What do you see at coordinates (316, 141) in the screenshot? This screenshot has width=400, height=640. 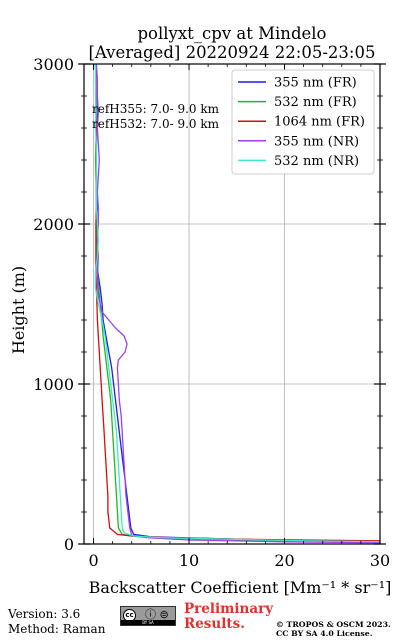 I see `legend-label-3: 355 nm (NR)` at bounding box center [316, 141].